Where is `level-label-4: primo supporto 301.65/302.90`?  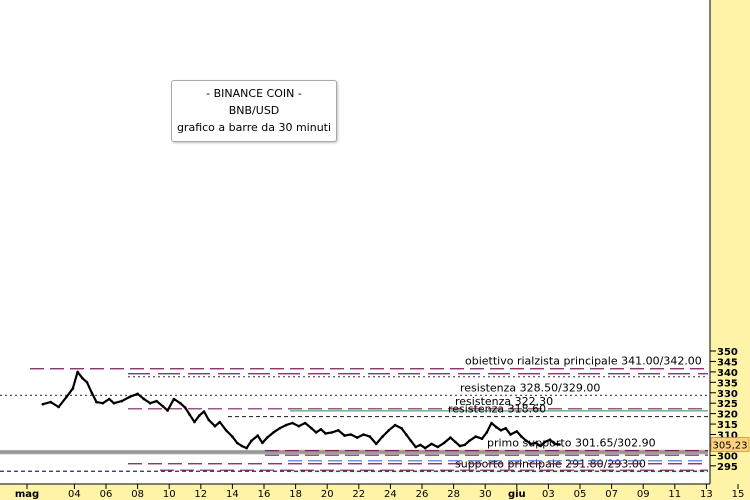 level-label-4: primo supporto 301.65/302.90 is located at coordinates (571, 443).